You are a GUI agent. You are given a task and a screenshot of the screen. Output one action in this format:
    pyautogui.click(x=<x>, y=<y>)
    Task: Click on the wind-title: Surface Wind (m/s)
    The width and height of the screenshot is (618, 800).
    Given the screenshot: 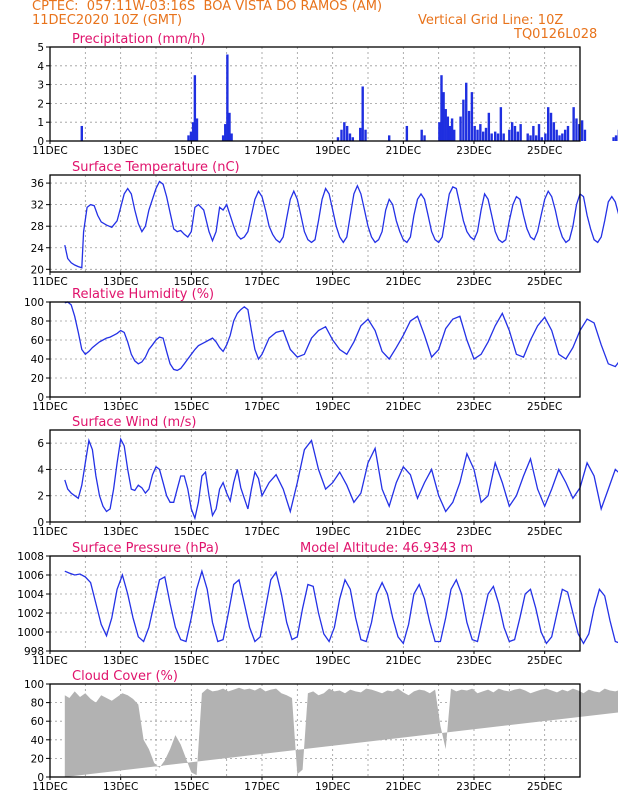 What is the action you would take?
    pyautogui.click(x=134, y=422)
    